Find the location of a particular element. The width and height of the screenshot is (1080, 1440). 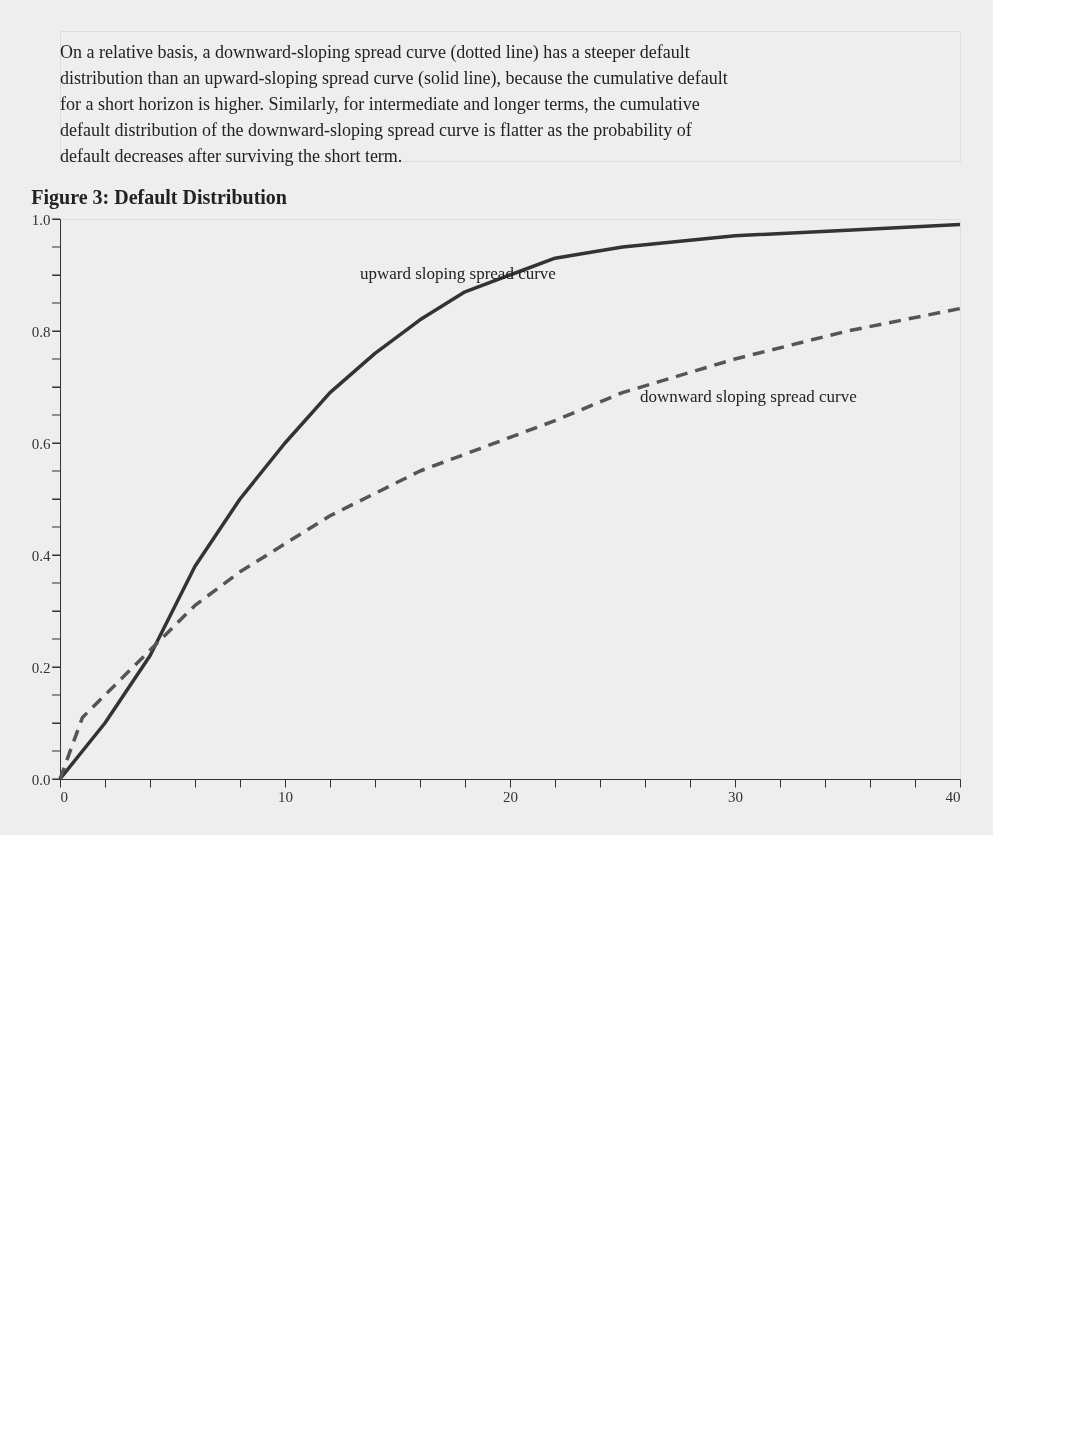

x-tick-label: 0 is located at coordinates (64, 796).